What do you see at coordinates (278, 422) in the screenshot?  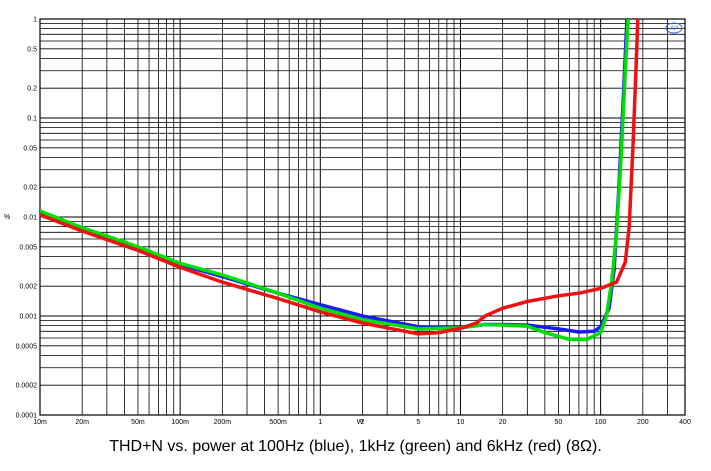 I see `x-tick-label: 500m` at bounding box center [278, 422].